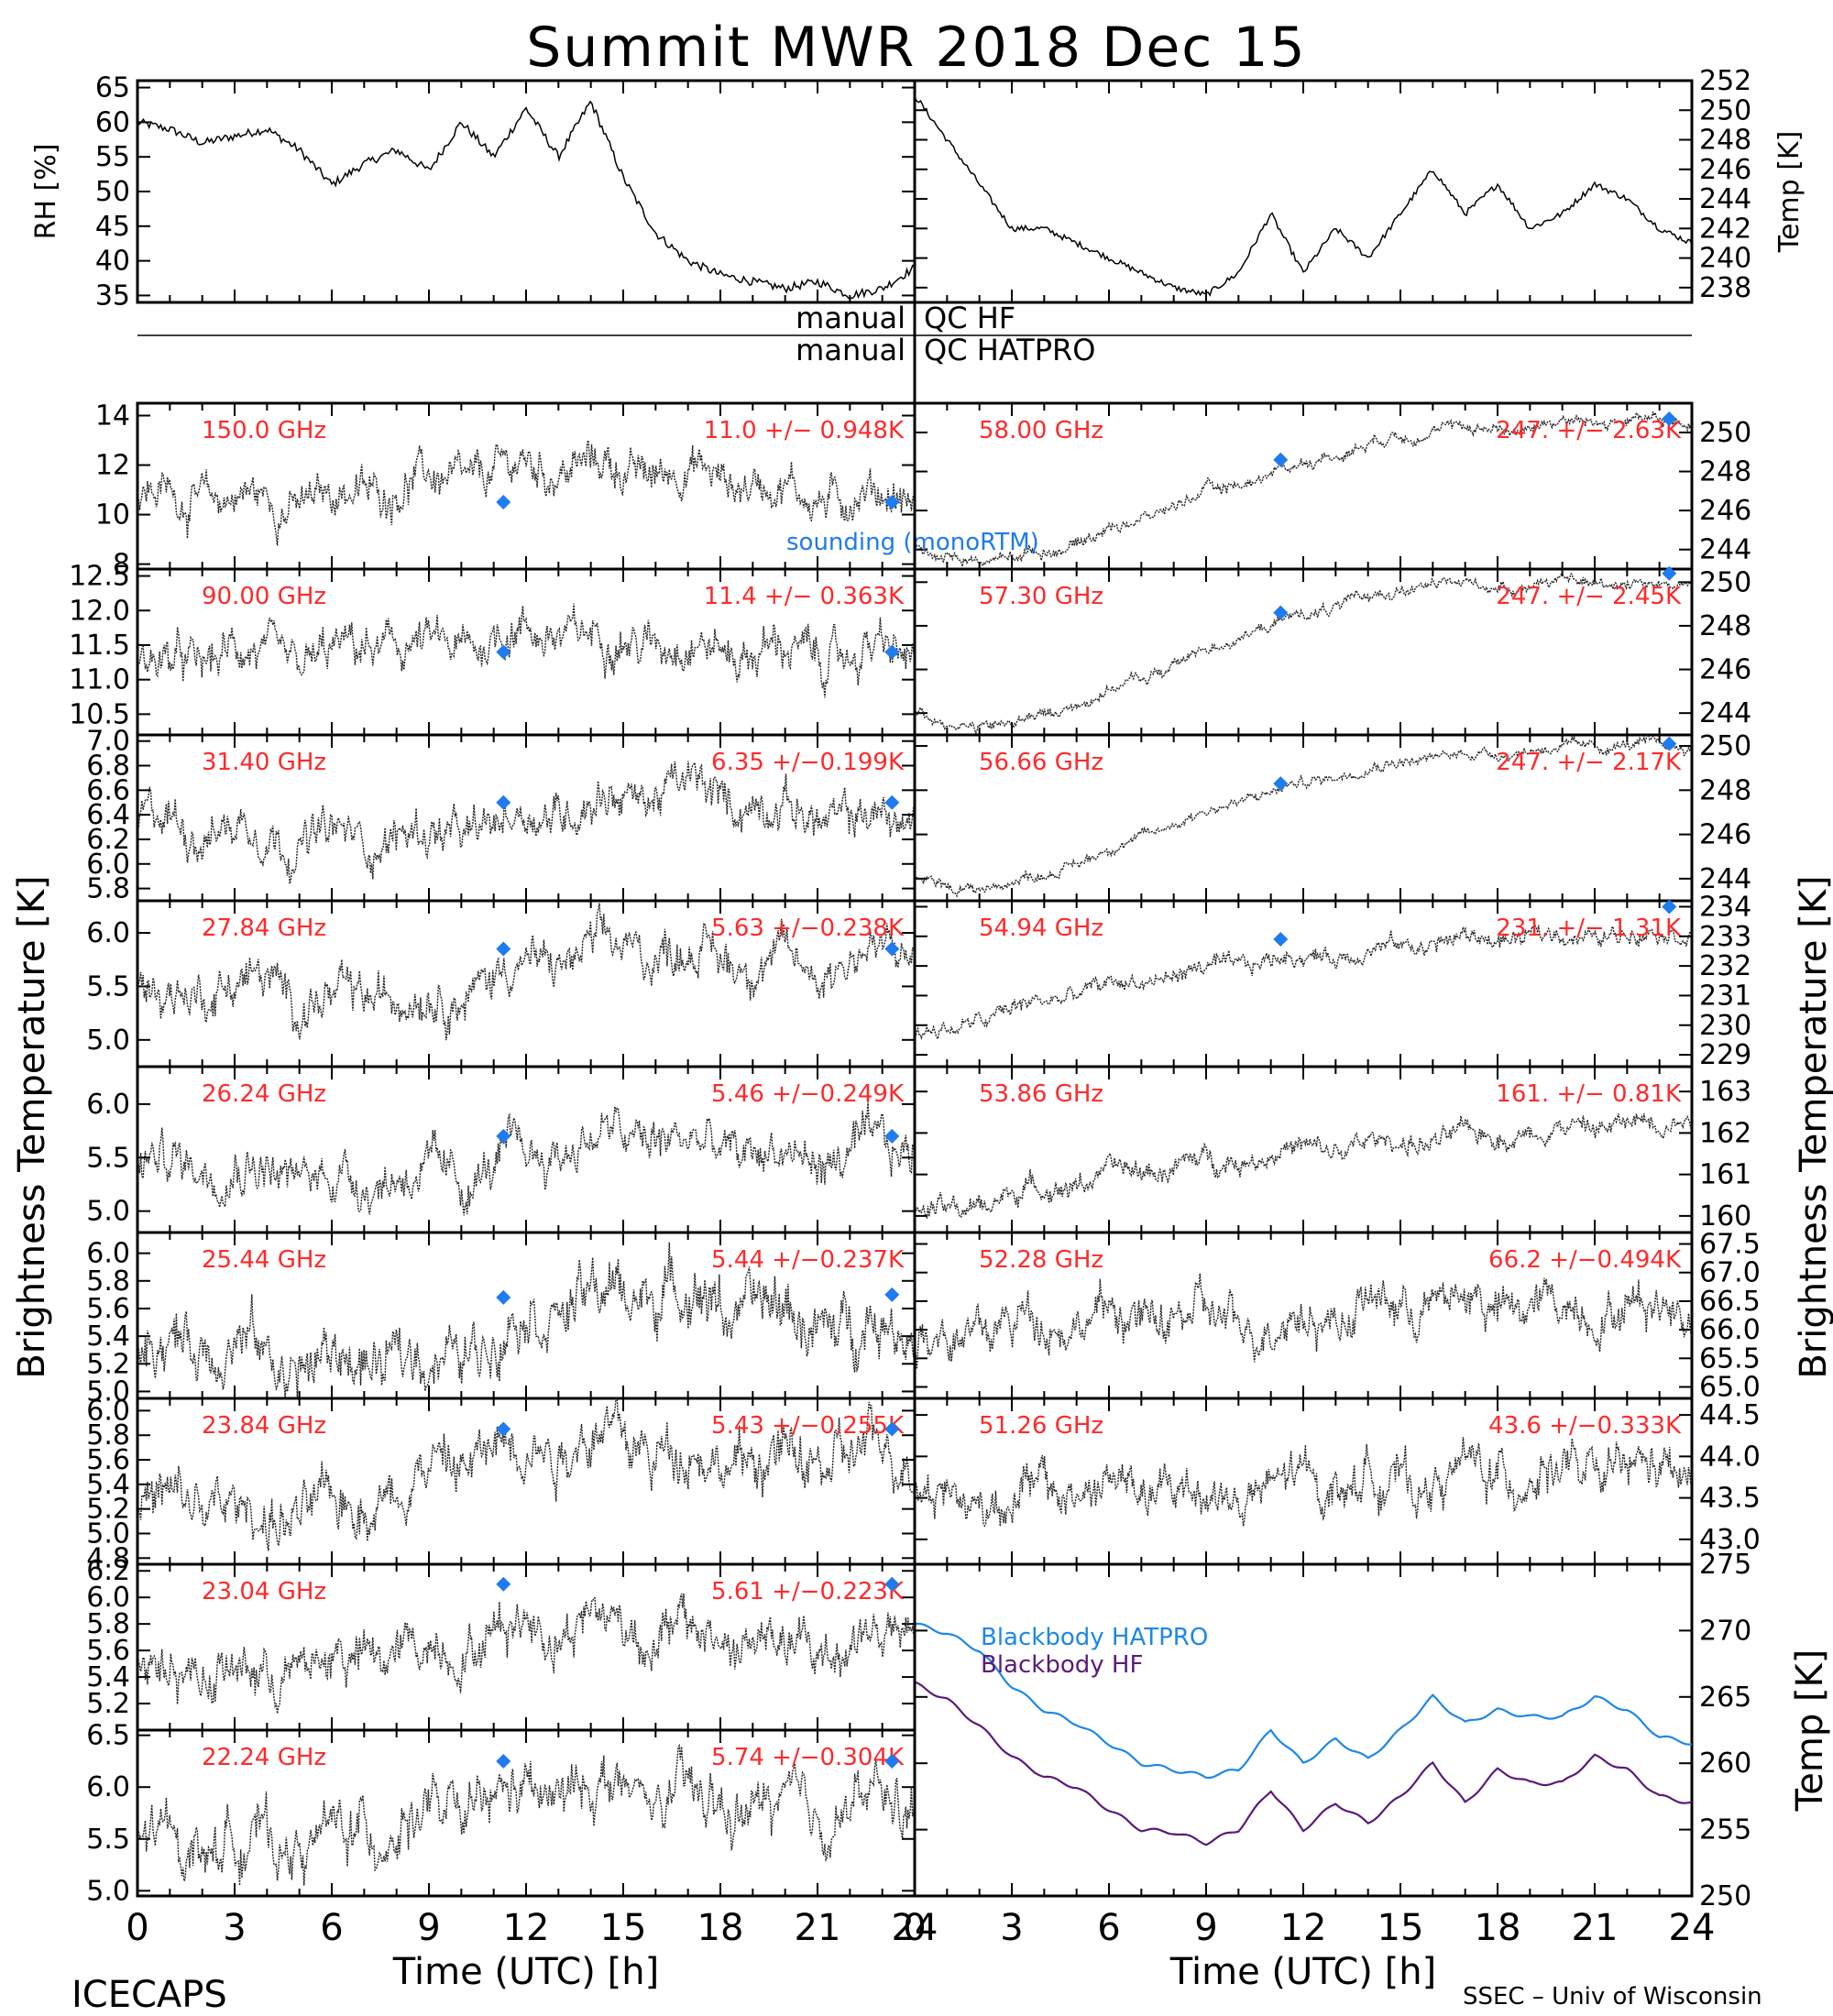  What do you see at coordinates (818, 1928) in the screenshot?
I see `left-xtick-label: 21` at bounding box center [818, 1928].